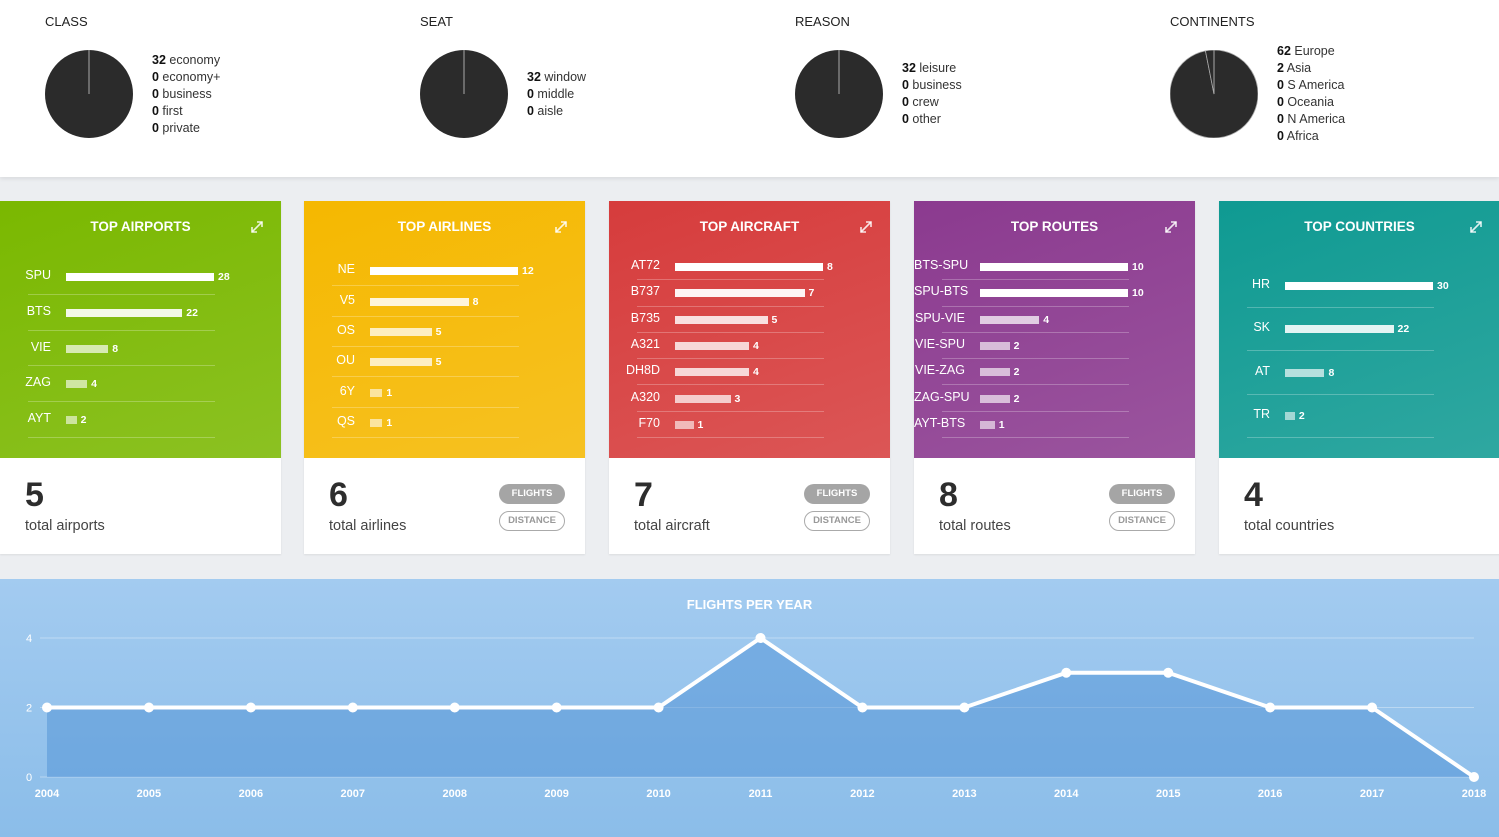  Describe the element at coordinates (1280, 68) in the screenshot. I see `pie-legend-count: 2` at that location.